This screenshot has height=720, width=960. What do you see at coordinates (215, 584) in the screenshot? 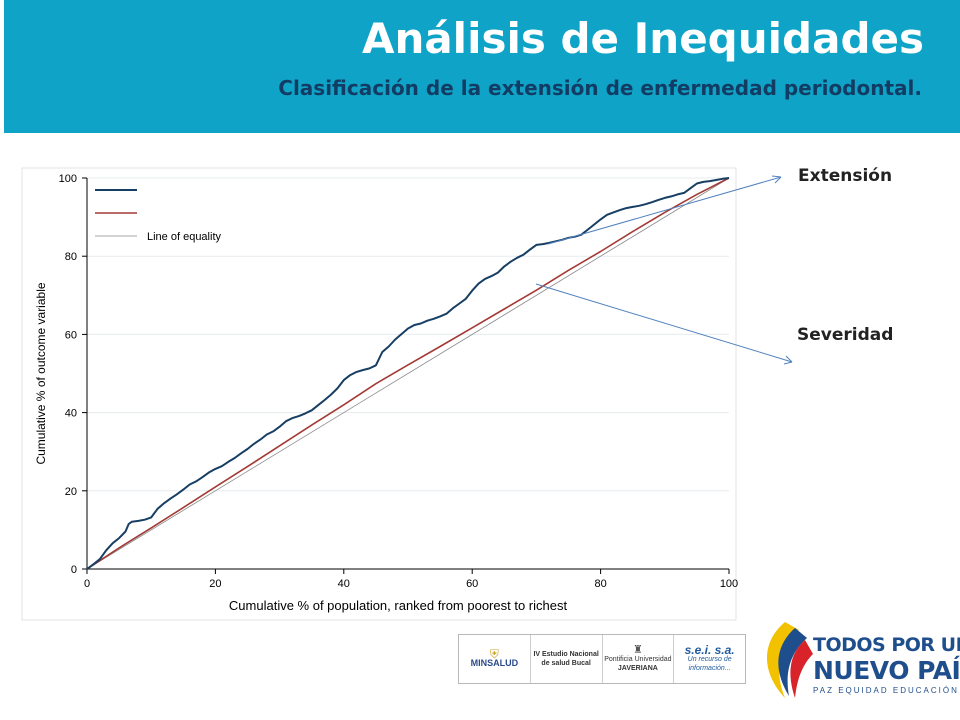
I see `x-tick-label-20: 20` at bounding box center [215, 584].